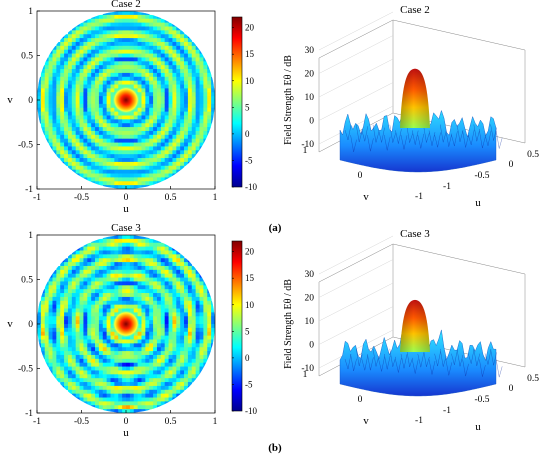  I want to click on colorbar-tick-label: 0, so click(247, 358).